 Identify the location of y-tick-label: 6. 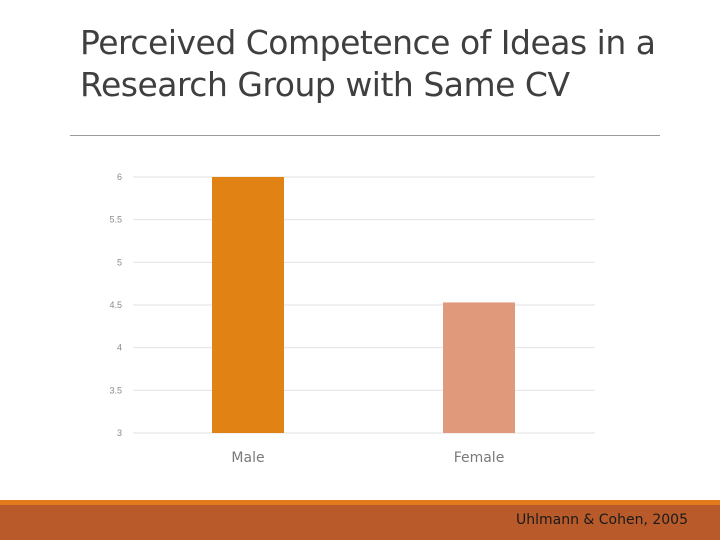
(119, 177).